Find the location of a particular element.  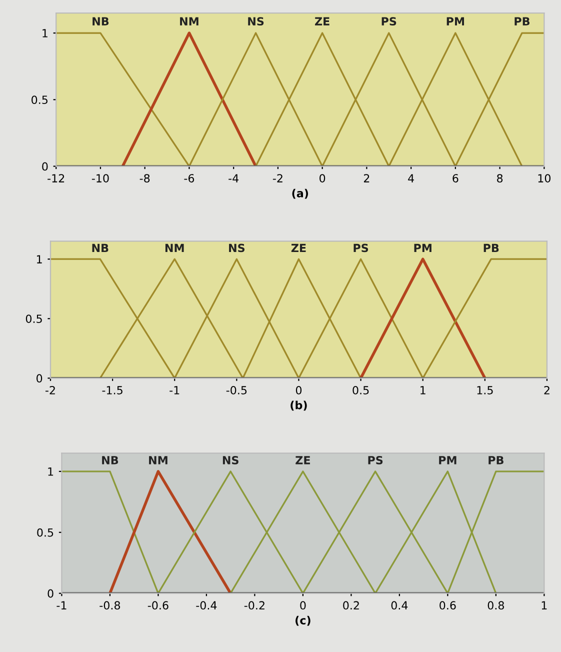

x-tick-label: 0.5 is located at coordinates (360, 390).